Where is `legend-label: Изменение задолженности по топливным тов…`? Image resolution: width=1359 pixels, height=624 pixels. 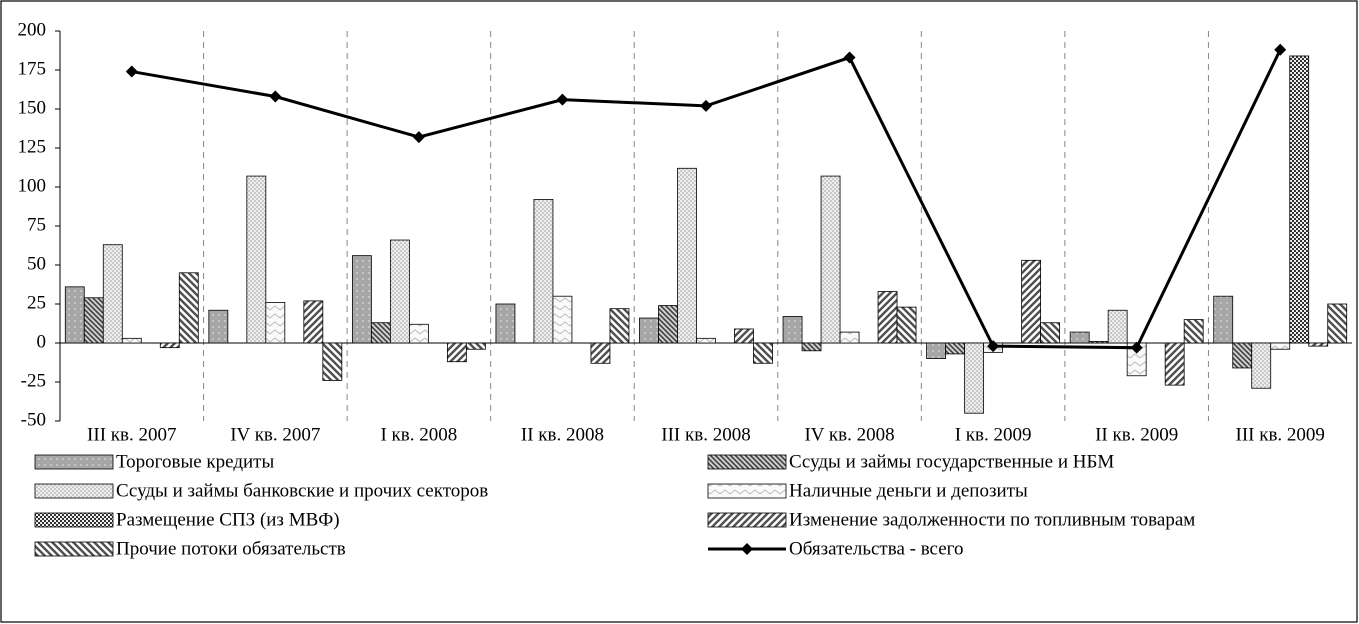 legend-label: Изменение задолженности по топливным тов… is located at coordinates (992, 519).